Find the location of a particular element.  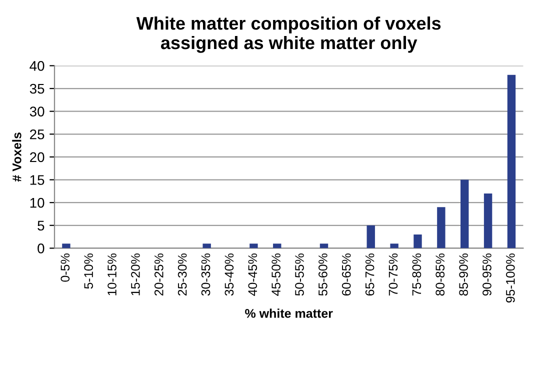

y-tick-label: 35 is located at coordinates (37, 89).